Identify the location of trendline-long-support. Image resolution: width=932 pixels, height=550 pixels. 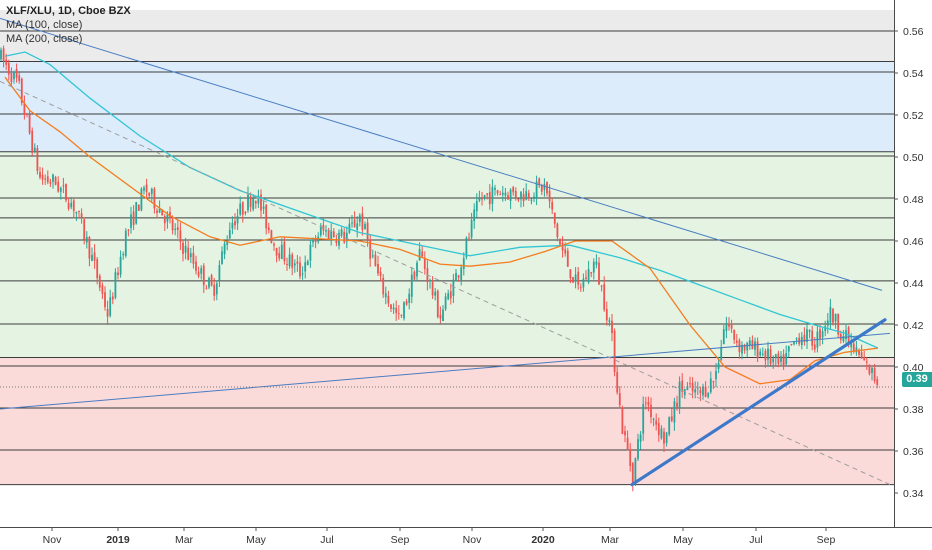
(445, 371).